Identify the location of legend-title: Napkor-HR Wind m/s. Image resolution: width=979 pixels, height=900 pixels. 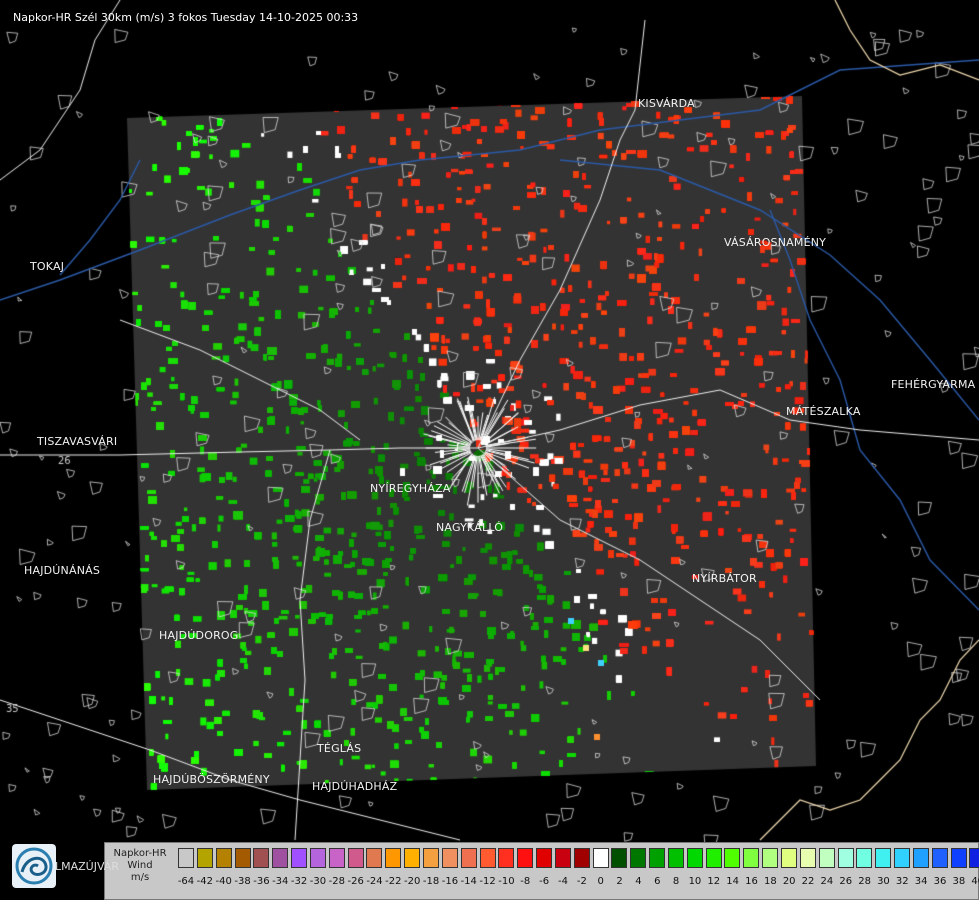
(140, 866).